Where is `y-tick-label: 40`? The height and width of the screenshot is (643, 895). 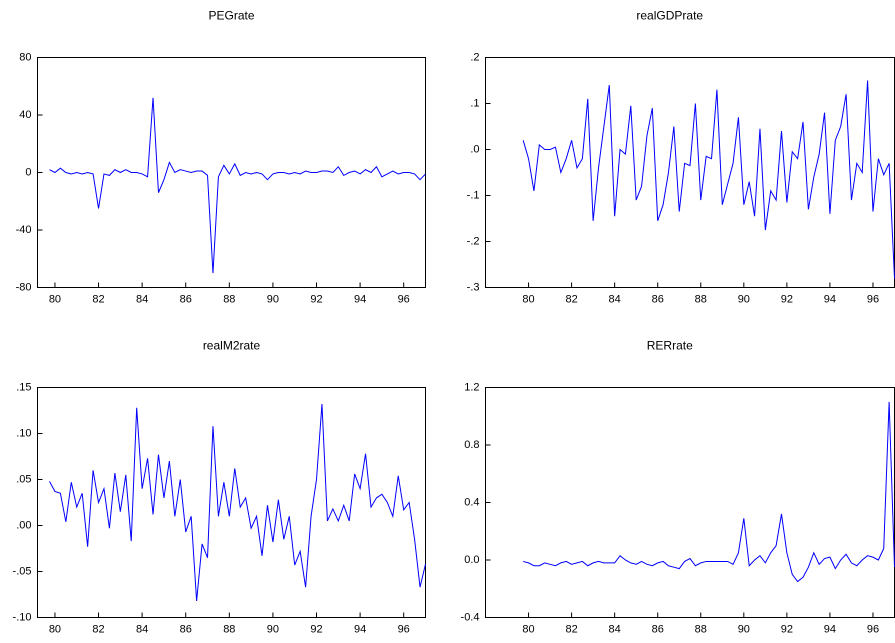 y-tick-label: 40 is located at coordinates (25, 115).